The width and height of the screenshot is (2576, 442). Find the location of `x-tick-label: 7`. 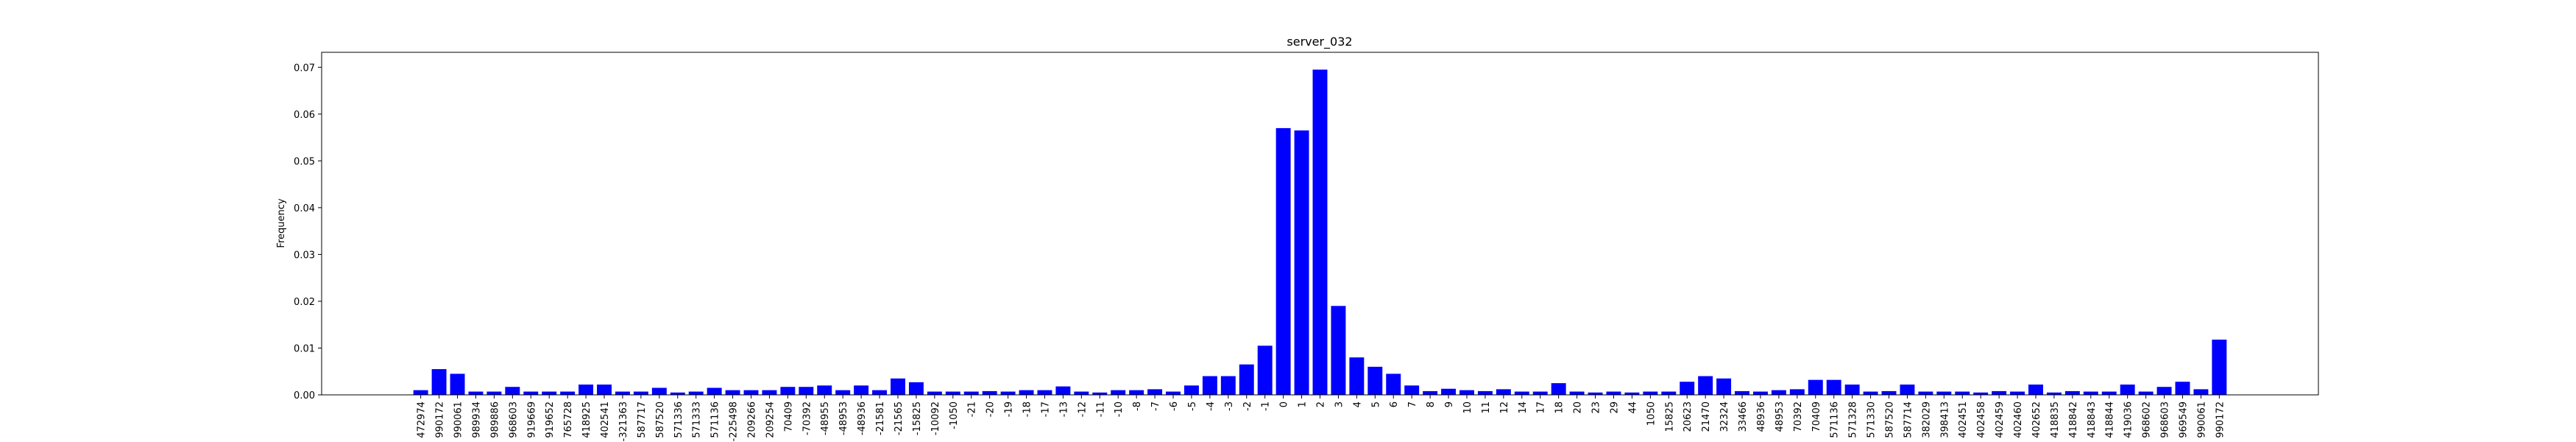

x-tick-label: 7 is located at coordinates (1412, 404).